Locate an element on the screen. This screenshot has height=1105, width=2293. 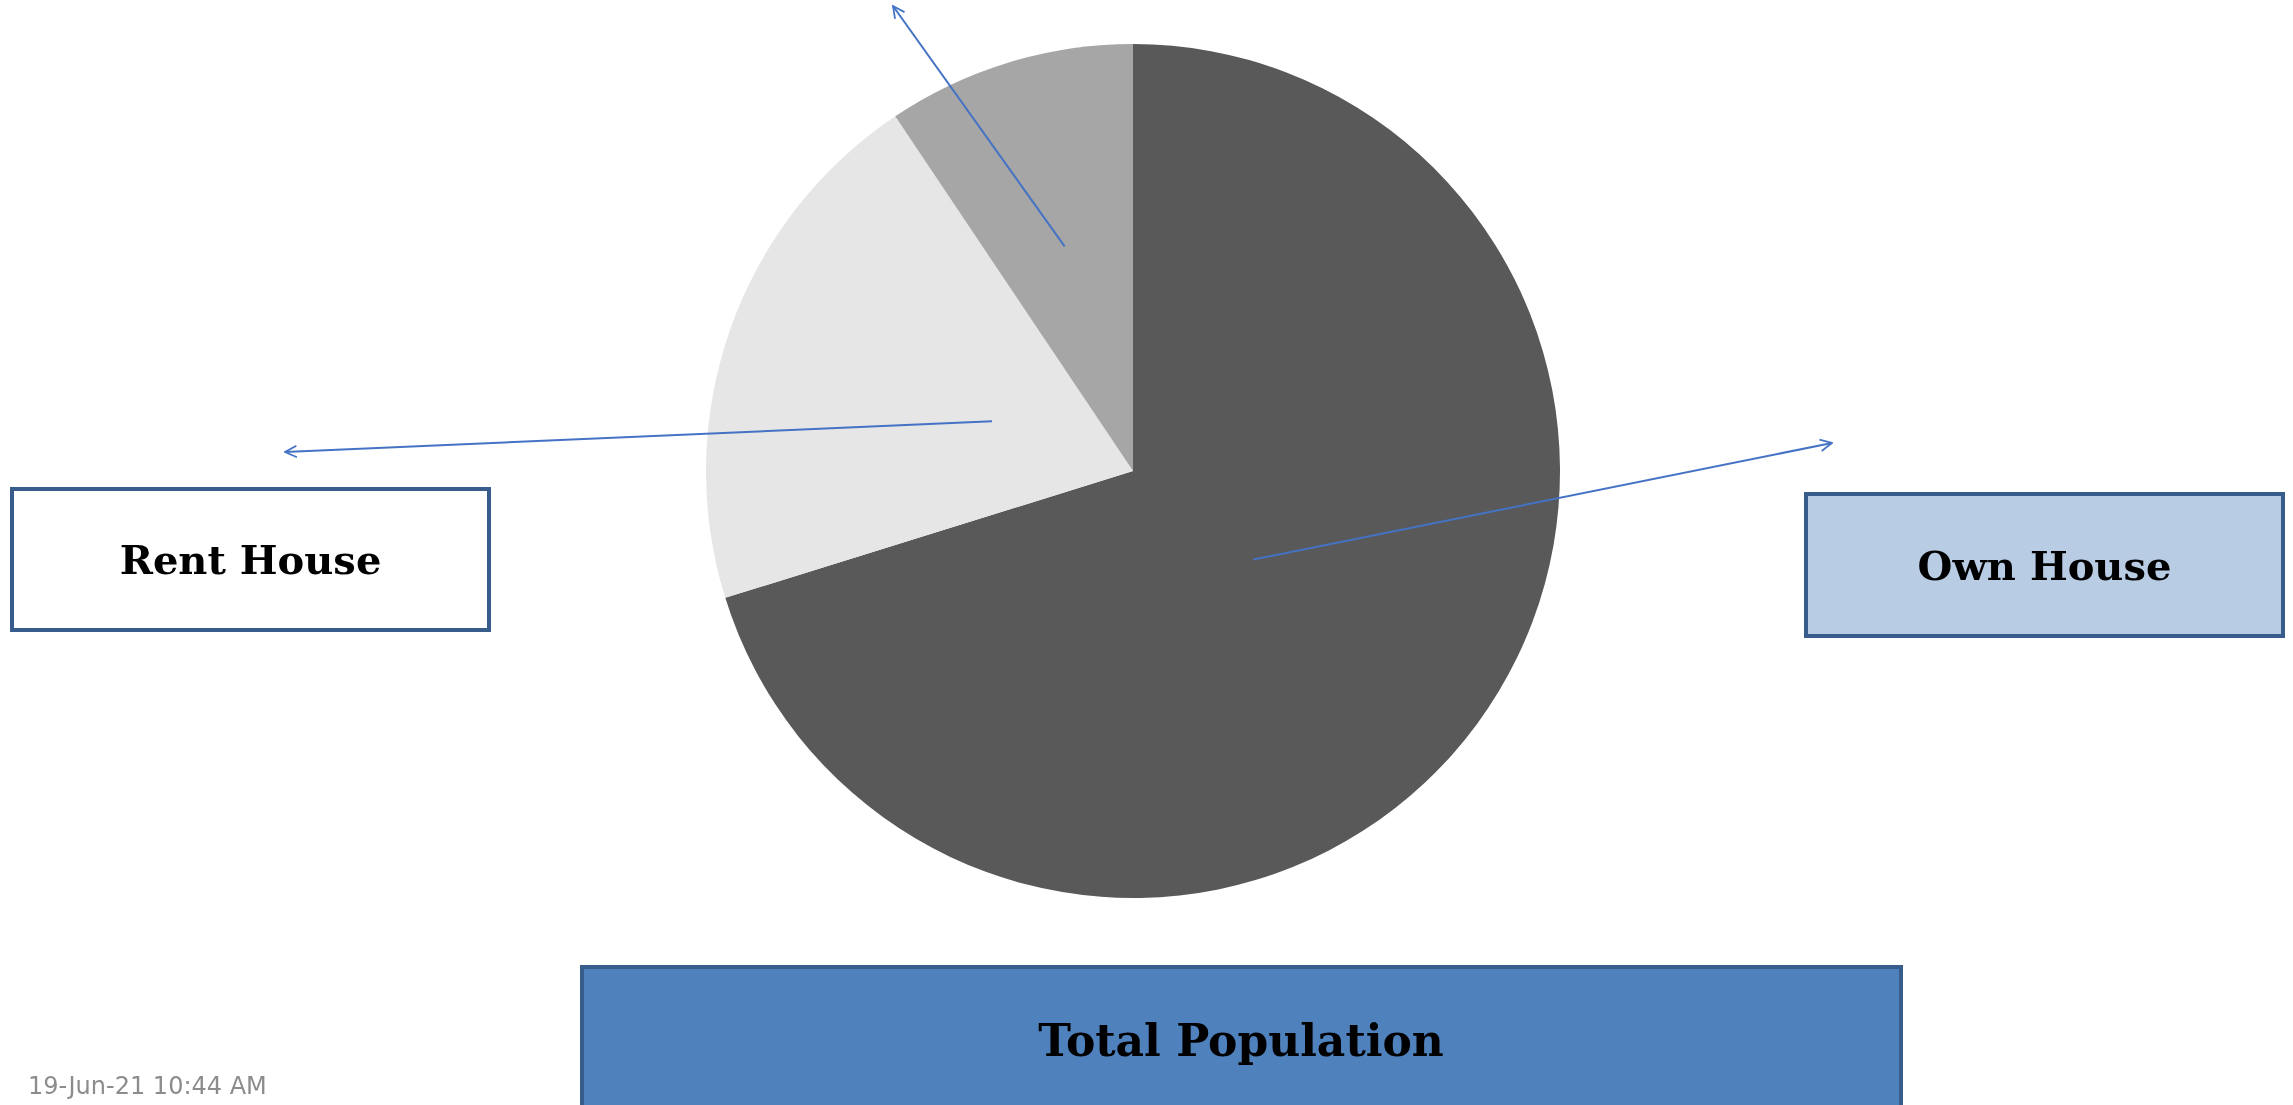
text: 19-Jun-21 10:44 AM is located at coordinates (147, 1086).